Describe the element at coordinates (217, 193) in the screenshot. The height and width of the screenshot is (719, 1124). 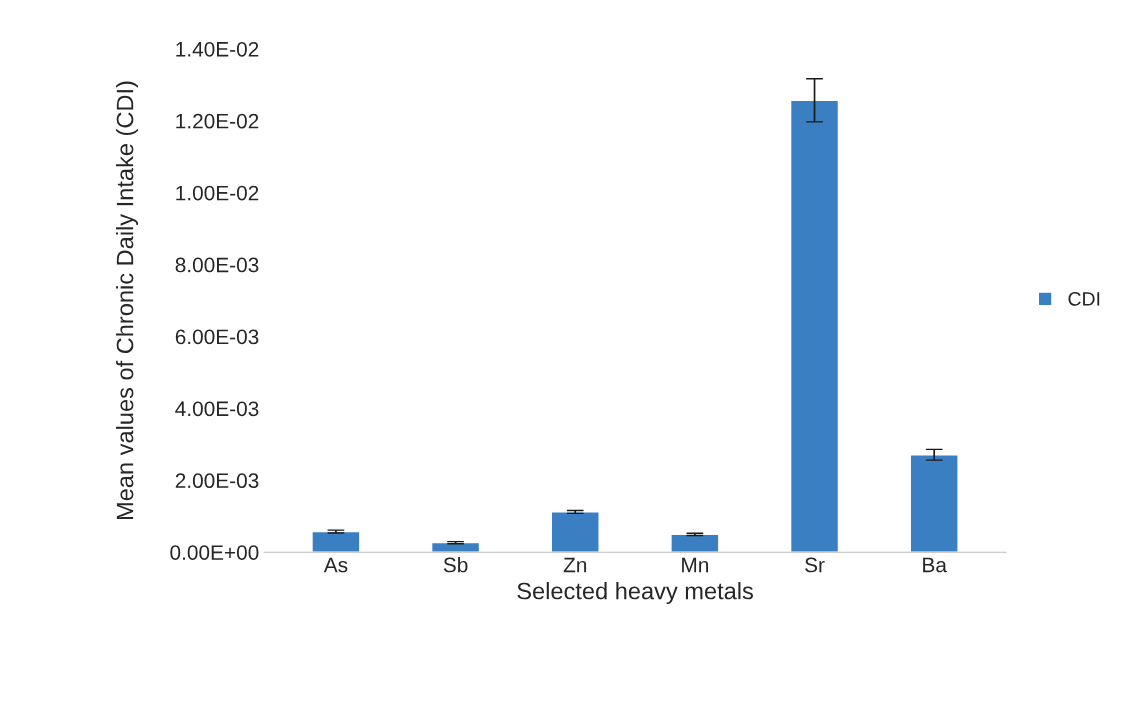
I see `y-tick-label: 1.00E-02` at that location.